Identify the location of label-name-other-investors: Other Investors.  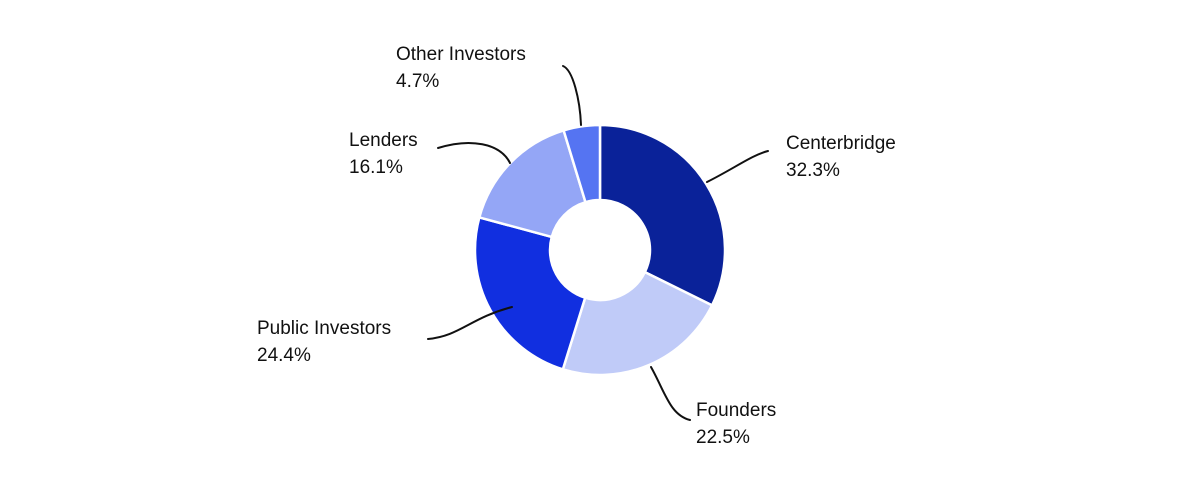
(461, 54).